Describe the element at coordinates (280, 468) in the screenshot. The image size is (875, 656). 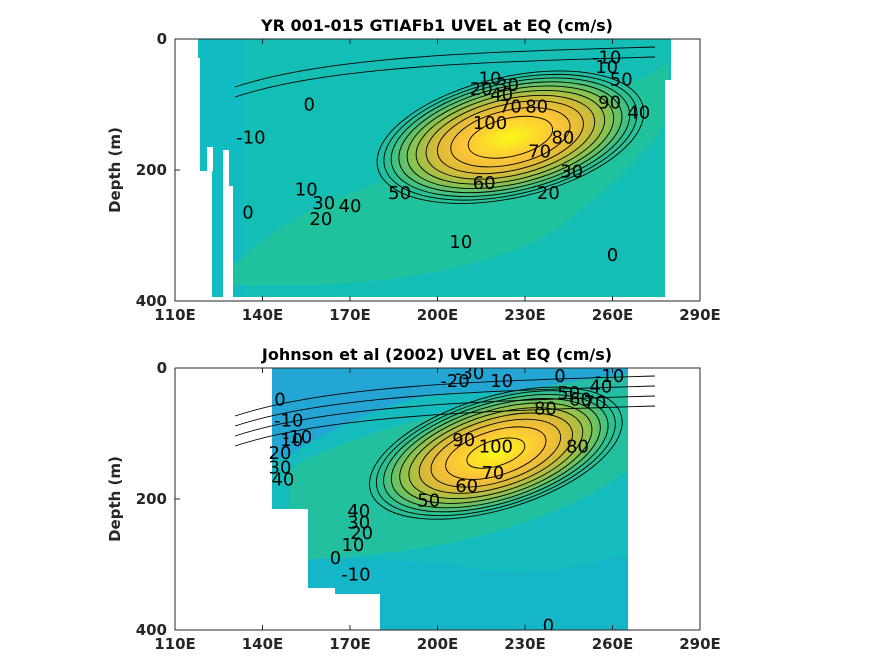
I see `bottom-contour-label: 30` at that location.